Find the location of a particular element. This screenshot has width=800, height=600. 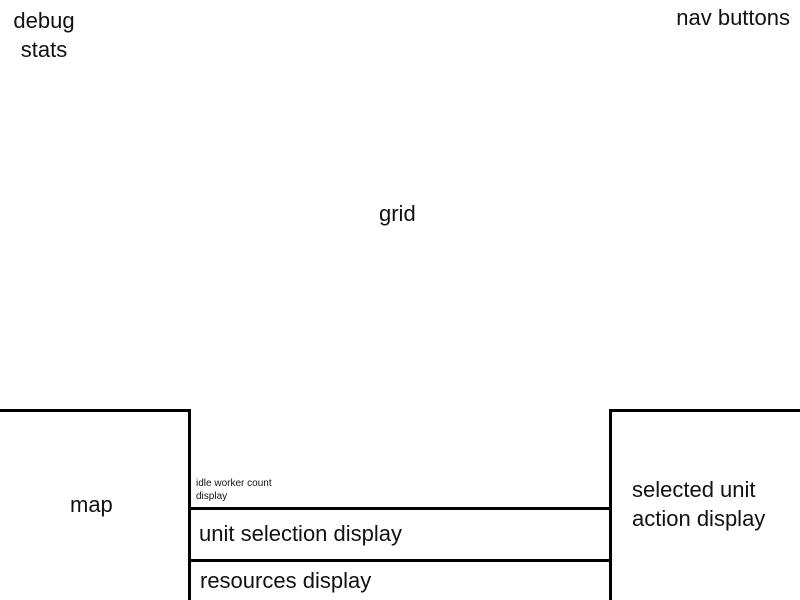

selected-unit-action-label: selected unit action display is located at coordinates (699, 504).